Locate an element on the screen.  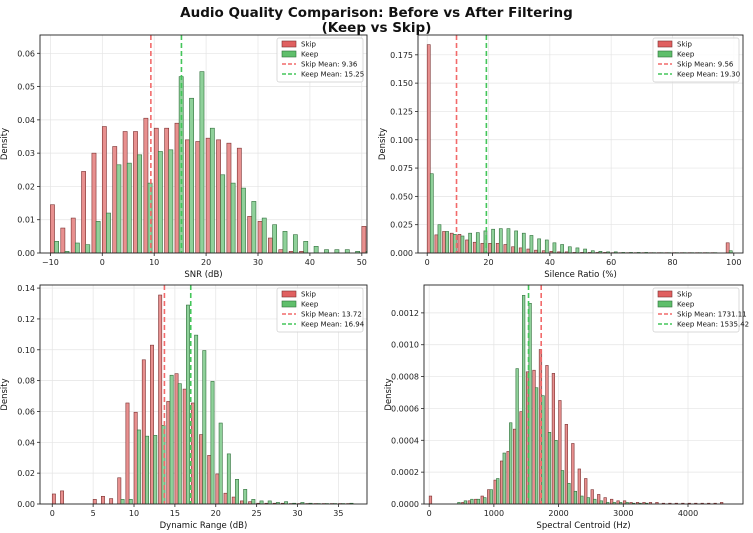
x-tick-label: 100 is located at coordinates (733, 262).